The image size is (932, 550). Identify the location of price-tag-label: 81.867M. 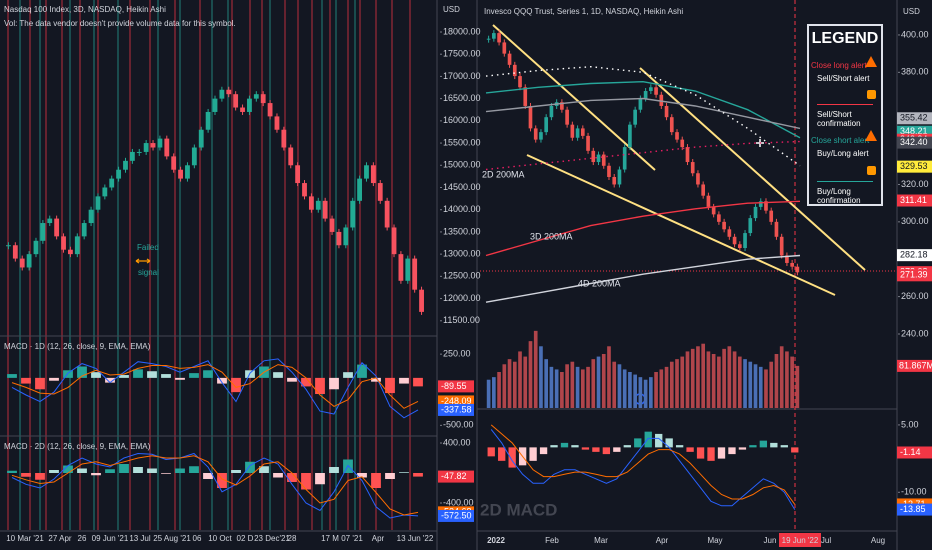
(915, 365).